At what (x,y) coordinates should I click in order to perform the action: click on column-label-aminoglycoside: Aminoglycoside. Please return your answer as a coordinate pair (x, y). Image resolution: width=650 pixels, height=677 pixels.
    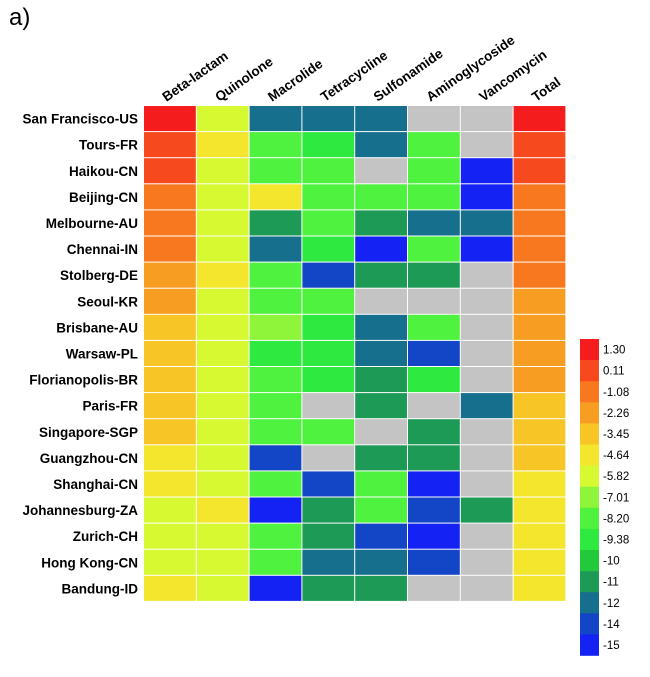
    Looking at the image, I should click on (471, 68).